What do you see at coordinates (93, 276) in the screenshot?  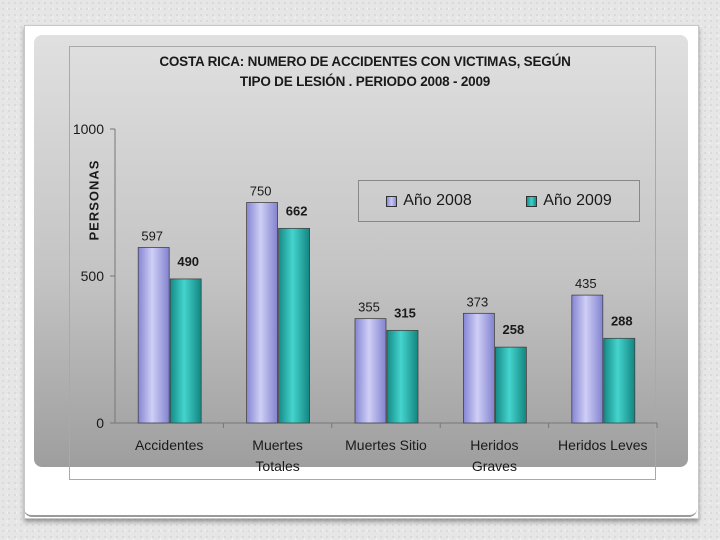 I see `y-tick-label: 500` at bounding box center [93, 276].